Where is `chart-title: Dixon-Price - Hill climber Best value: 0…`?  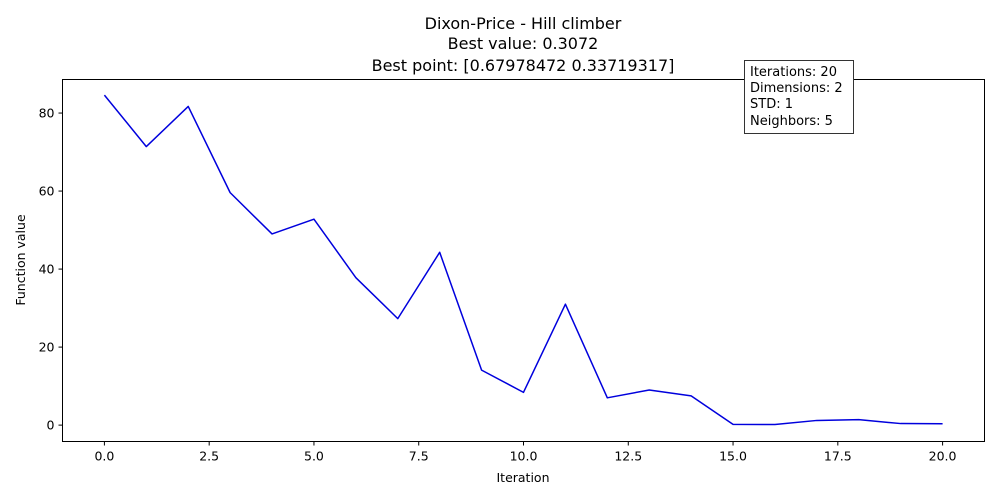 chart-title: Dixon-Price - Hill climber Best value: 0… is located at coordinates (523, 44).